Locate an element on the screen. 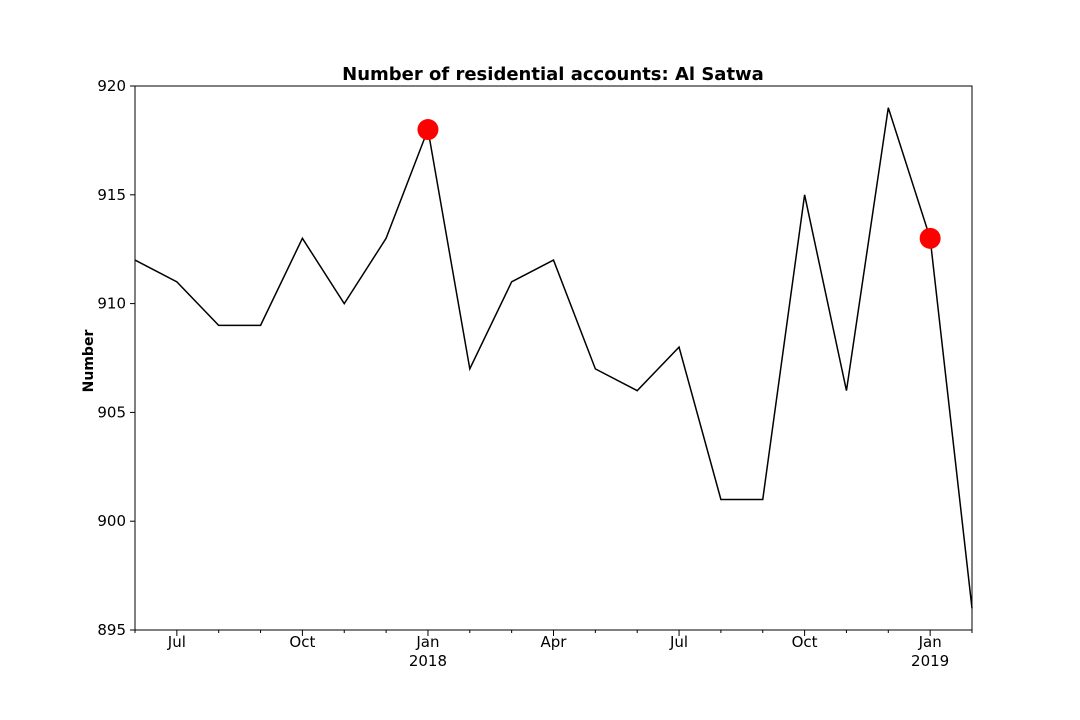 The width and height of the screenshot is (1080, 720). x-tick-year-label: 2019 is located at coordinates (930, 661).